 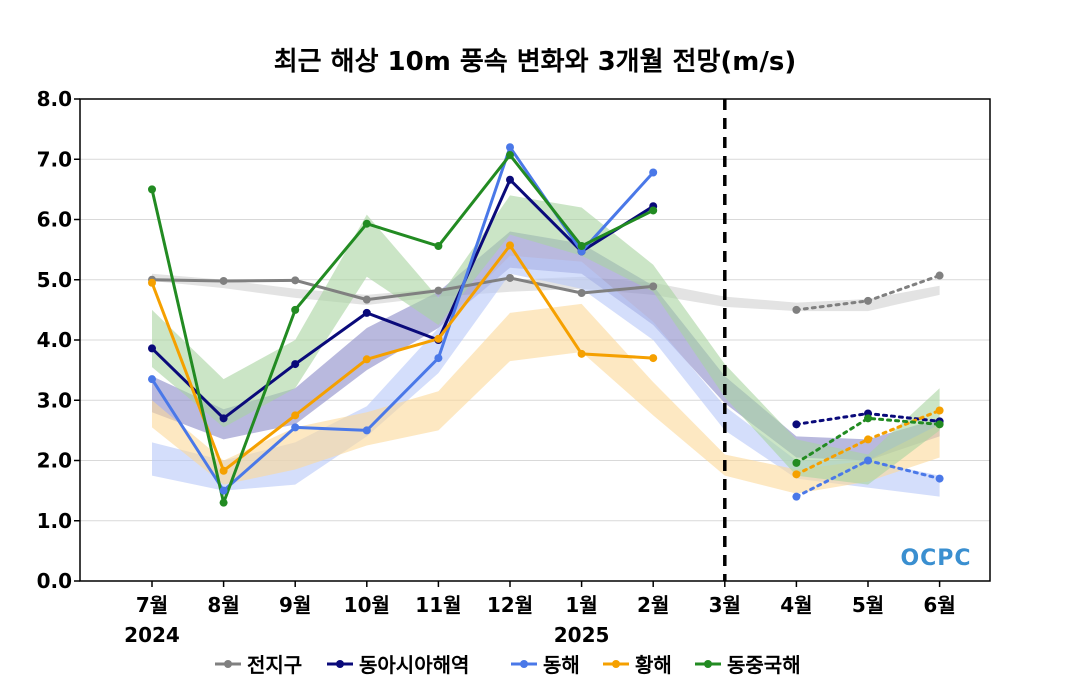 What do you see at coordinates (54, 220) in the screenshot?
I see `y-tick-label: 6.0` at bounding box center [54, 220].